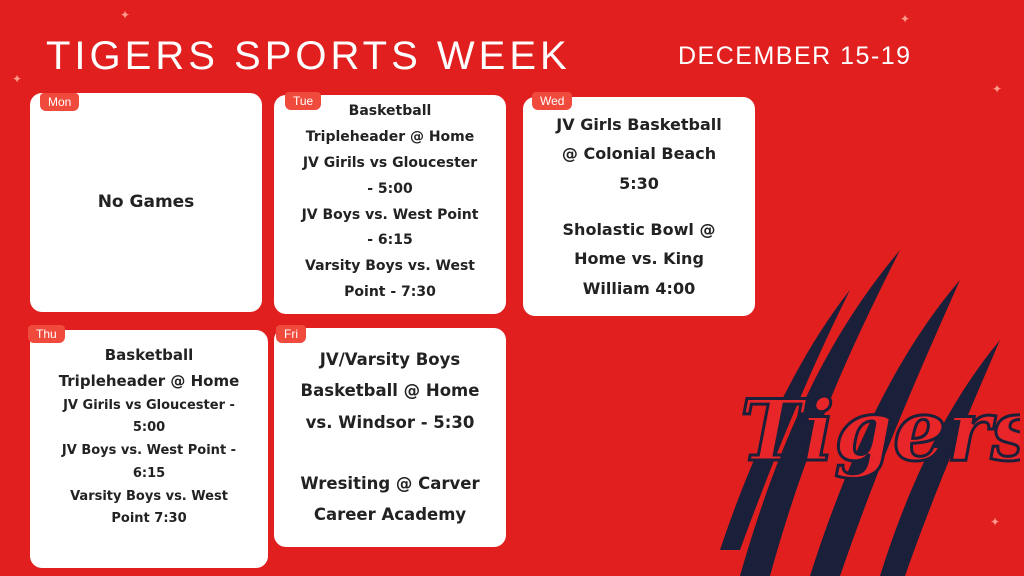 The image size is (1024, 576). I want to click on event-text: 5:00, so click(149, 428).